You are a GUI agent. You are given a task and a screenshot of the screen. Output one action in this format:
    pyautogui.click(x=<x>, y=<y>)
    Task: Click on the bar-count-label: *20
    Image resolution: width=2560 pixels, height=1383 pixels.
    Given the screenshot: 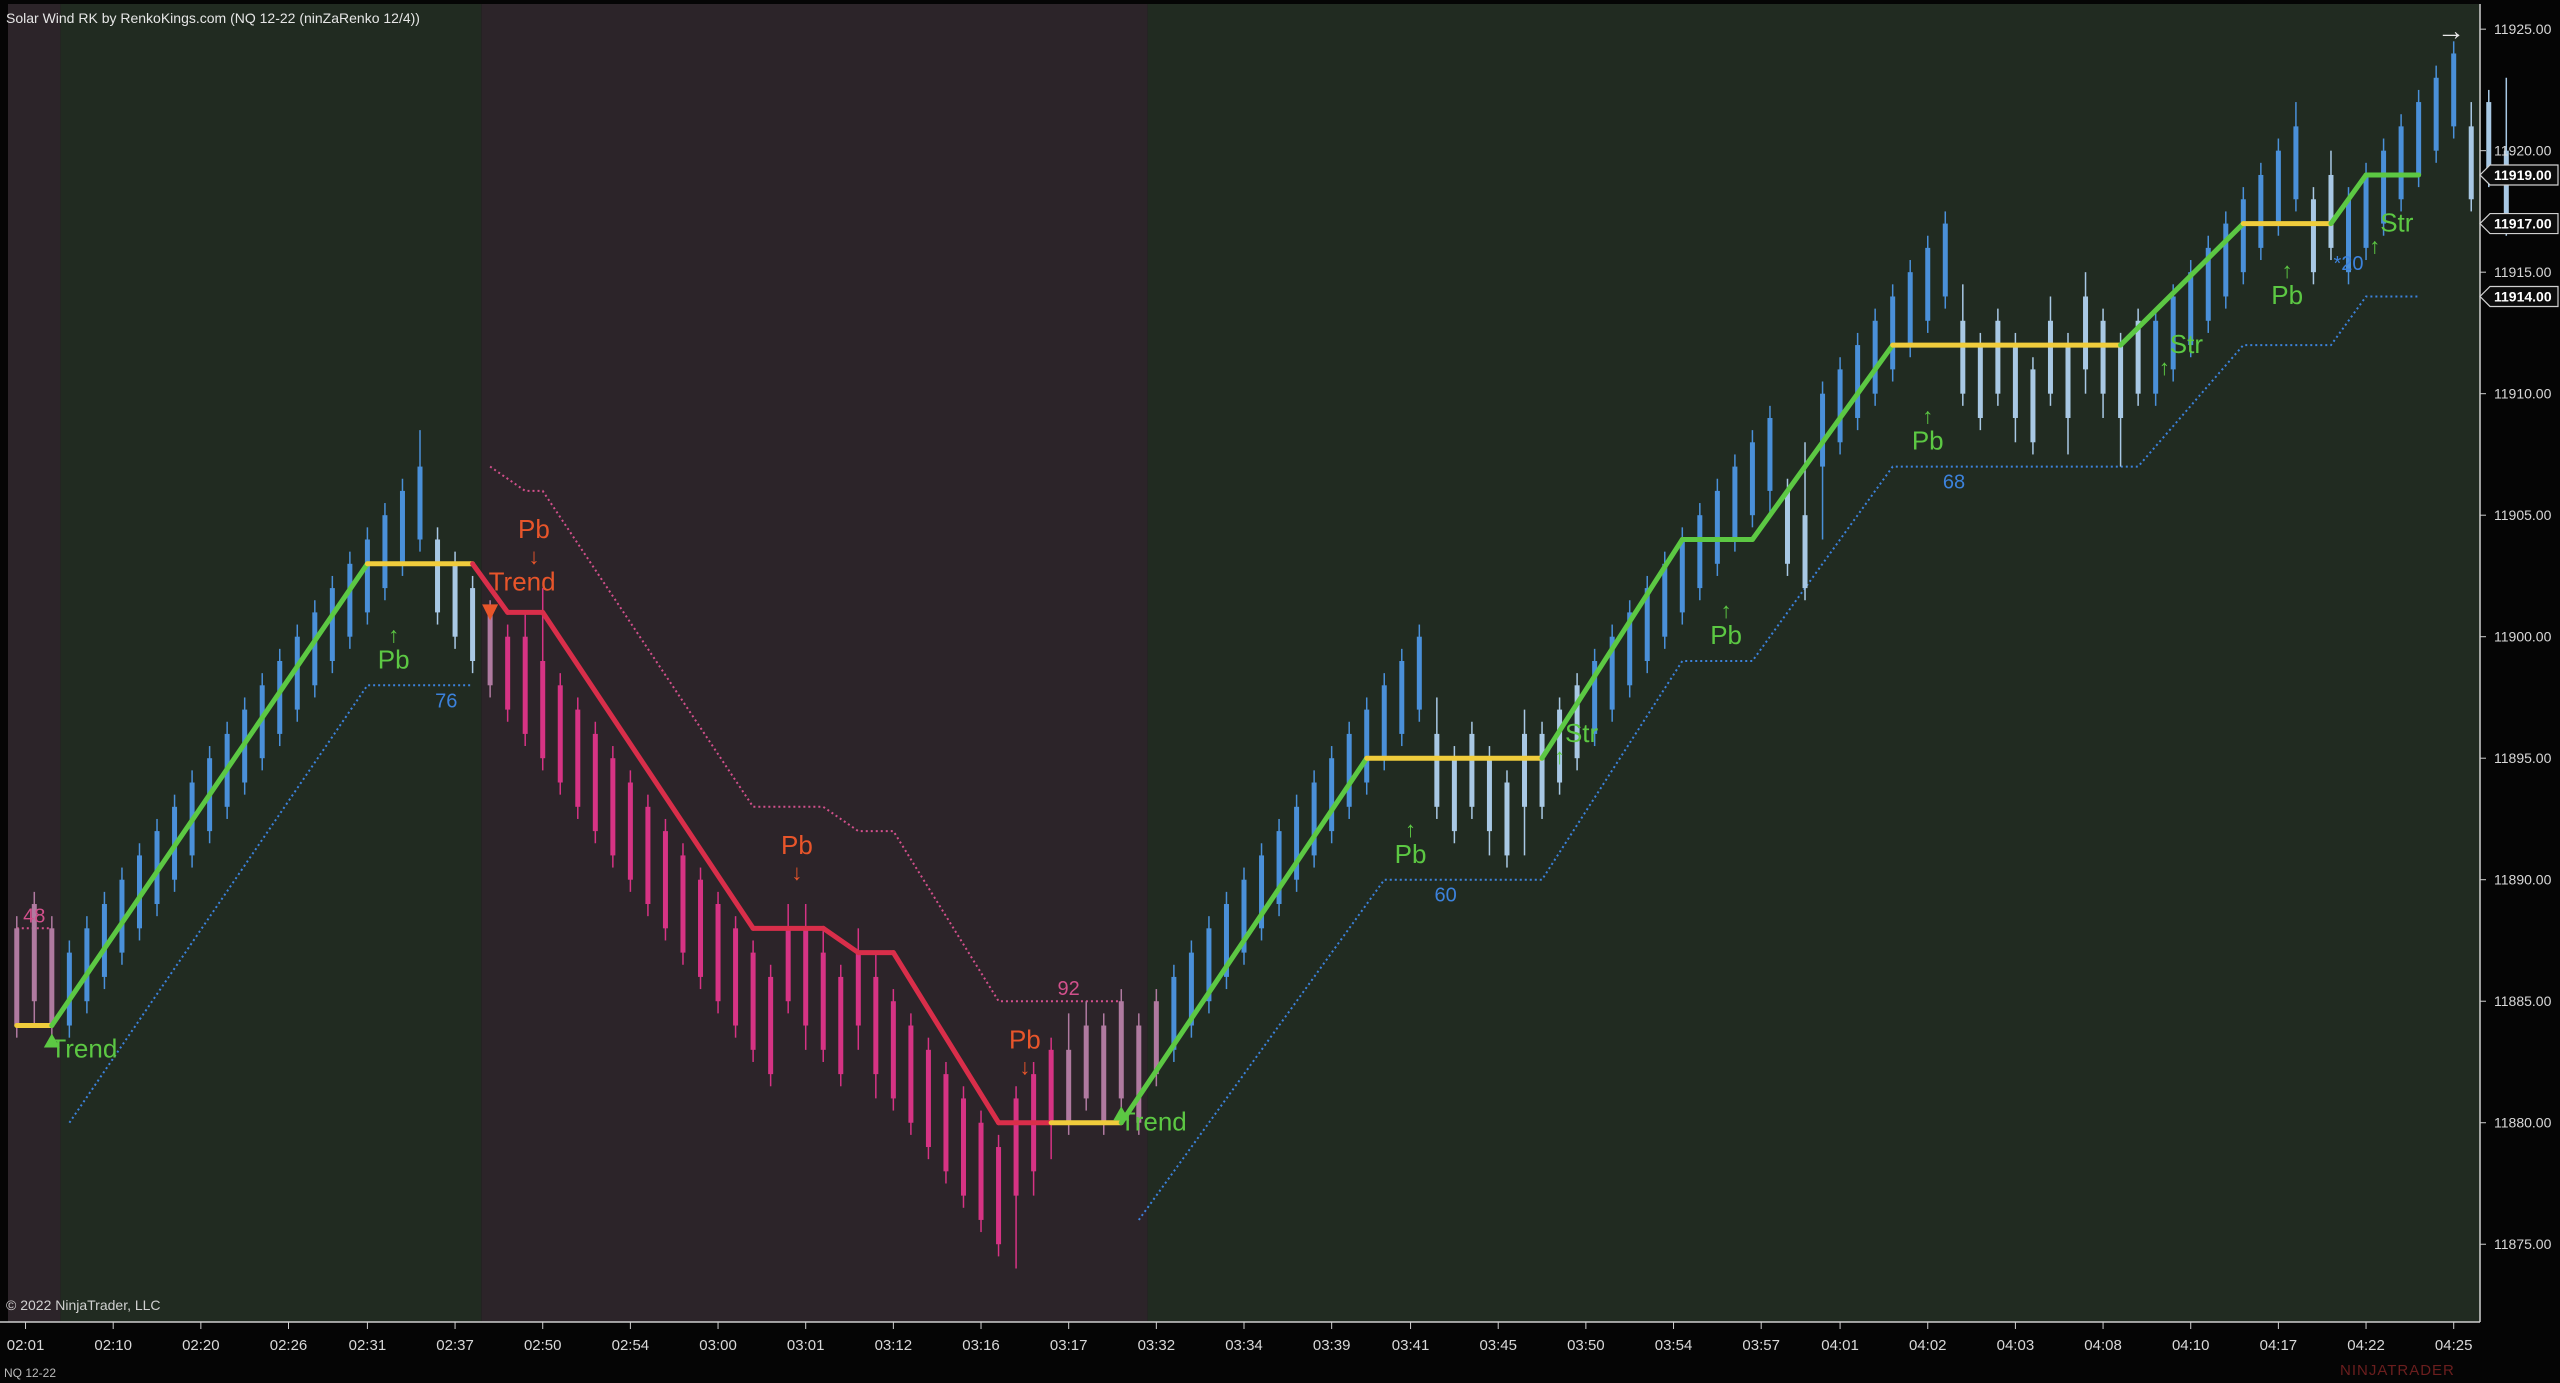 What is the action you would take?
    pyautogui.click(x=2348, y=264)
    